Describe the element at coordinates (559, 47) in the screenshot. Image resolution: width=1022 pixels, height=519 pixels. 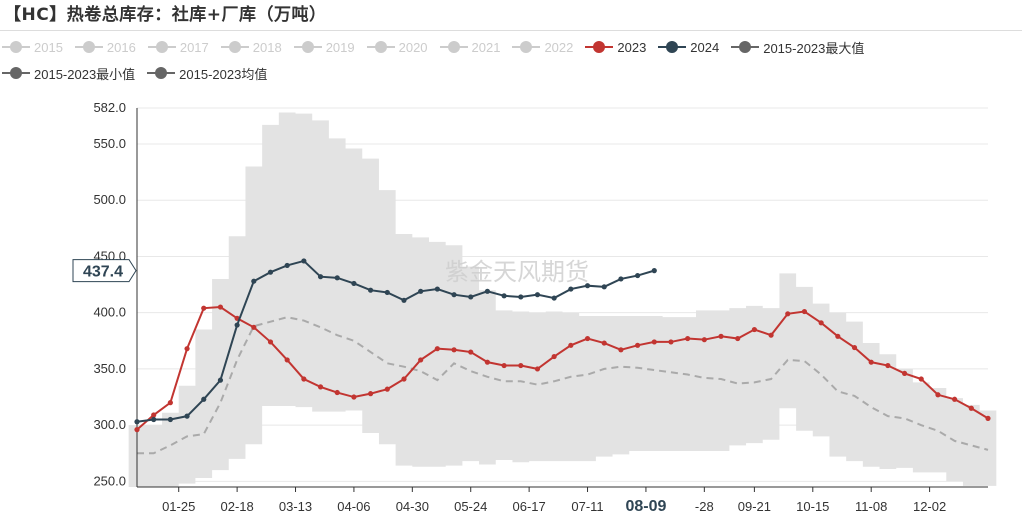
I see `legend-label: 2022` at that location.